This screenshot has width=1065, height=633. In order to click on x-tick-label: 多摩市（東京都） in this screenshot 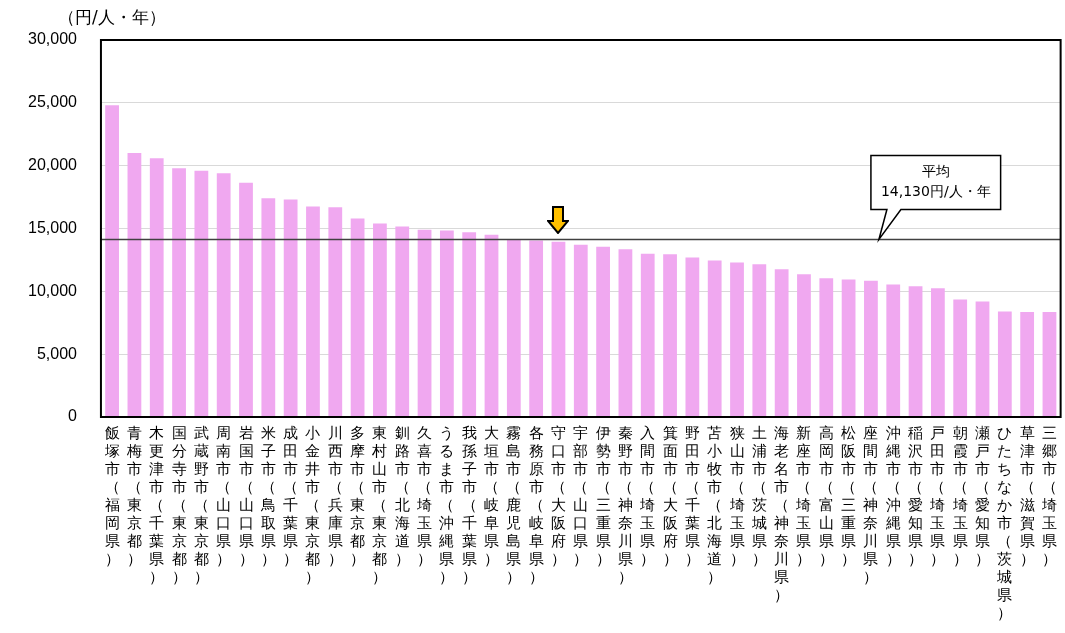, I will do `click(358, 496)`.